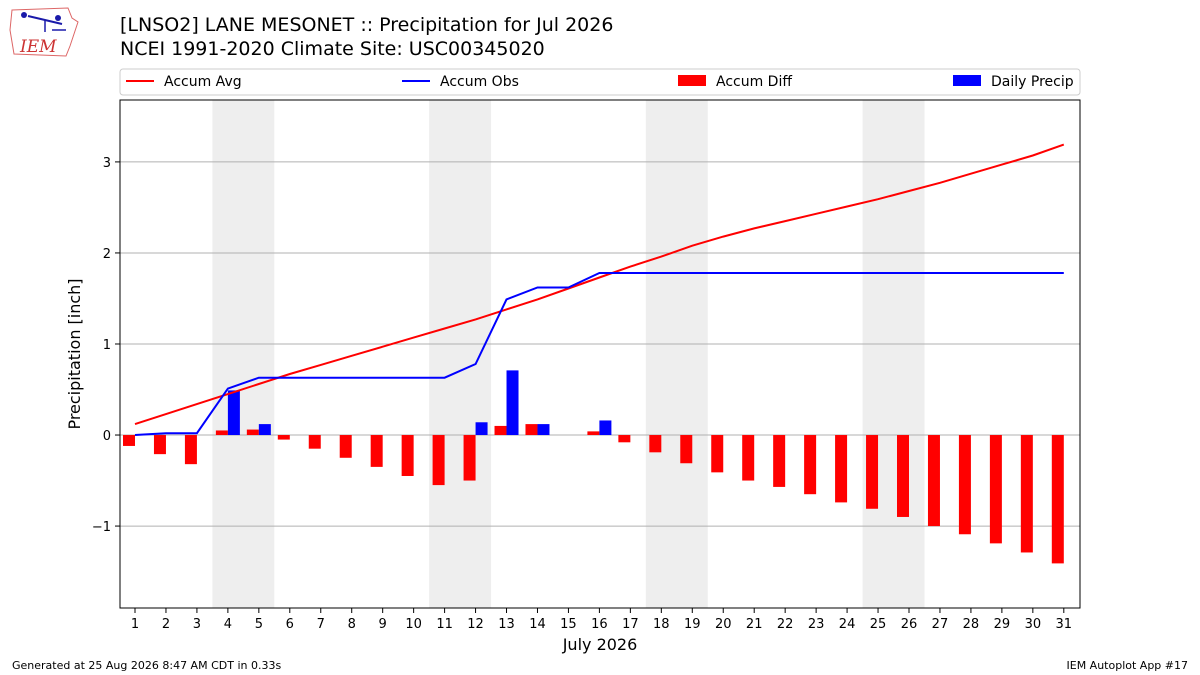 This screenshot has height=675, width=1200. I want to click on x-tick-label-2: 2, so click(166, 624).